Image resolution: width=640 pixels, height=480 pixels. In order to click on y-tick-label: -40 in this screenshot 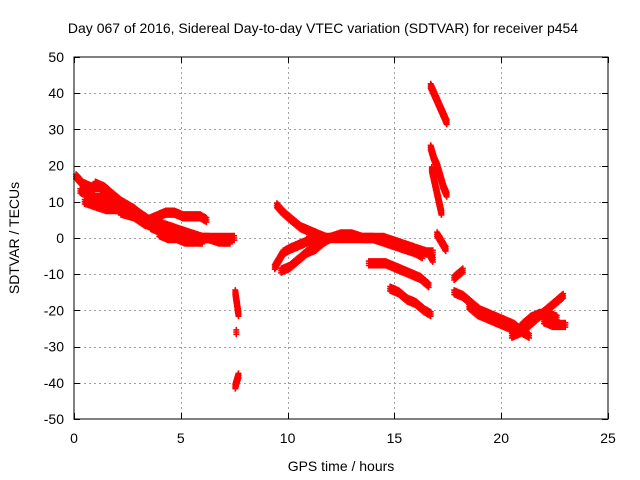, I will do `click(54, 383)`.